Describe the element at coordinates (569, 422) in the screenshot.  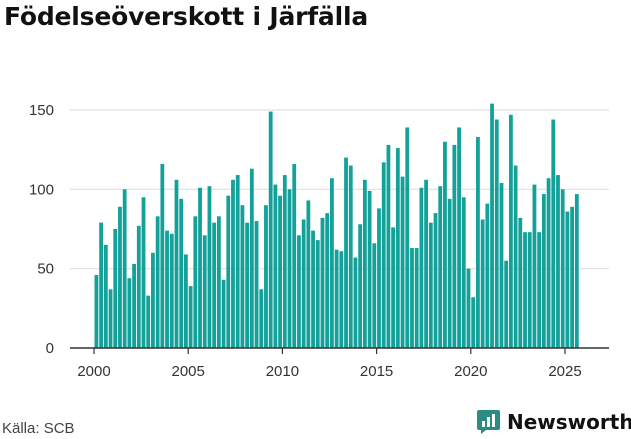
I see `brand-name: Newsworthy` at that location.